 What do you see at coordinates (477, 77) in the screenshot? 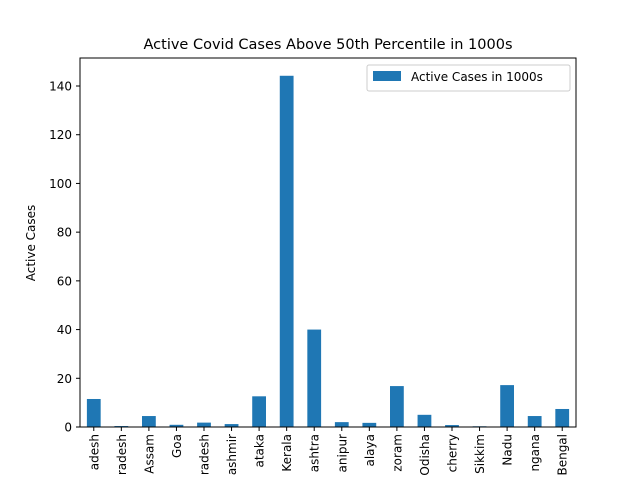
I see `legend-label: Active Cases in 1000s` at bounding box center [477, 77].